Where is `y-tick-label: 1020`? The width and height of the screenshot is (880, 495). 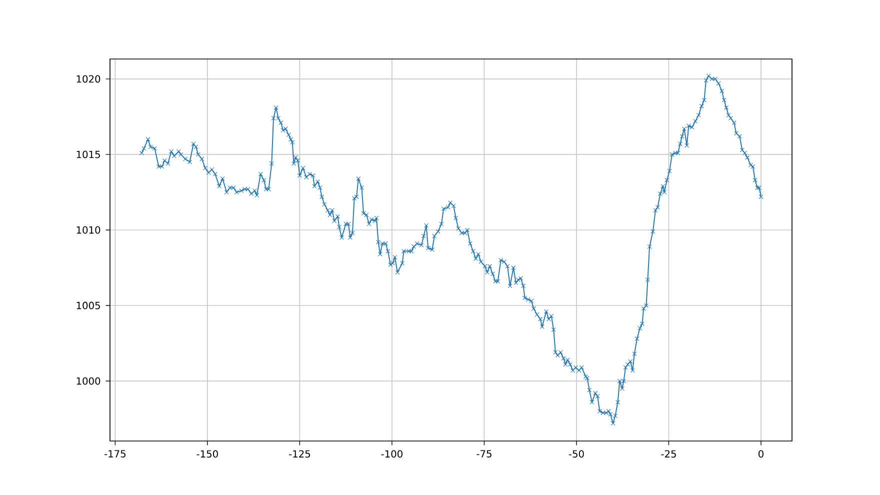 y-tick-label: 1020 is located at coordinates (88, 79).